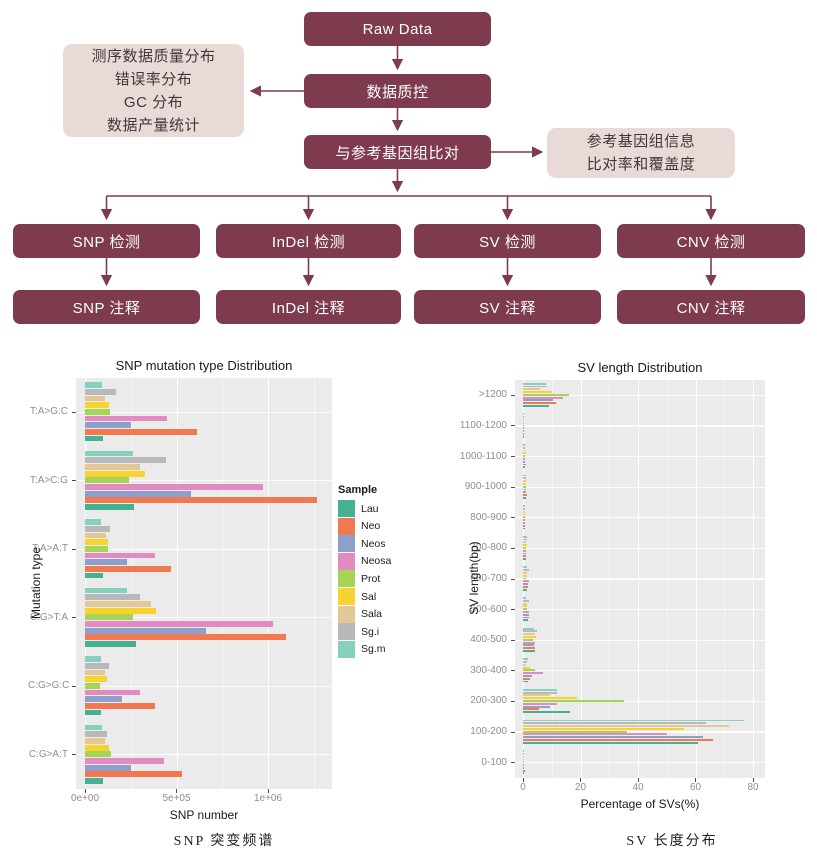 This screenshot has width=817, height=852. Describe the element at coordinates (370, 631) in the screenshot. I see `legend-label: Sg.i` at that location.